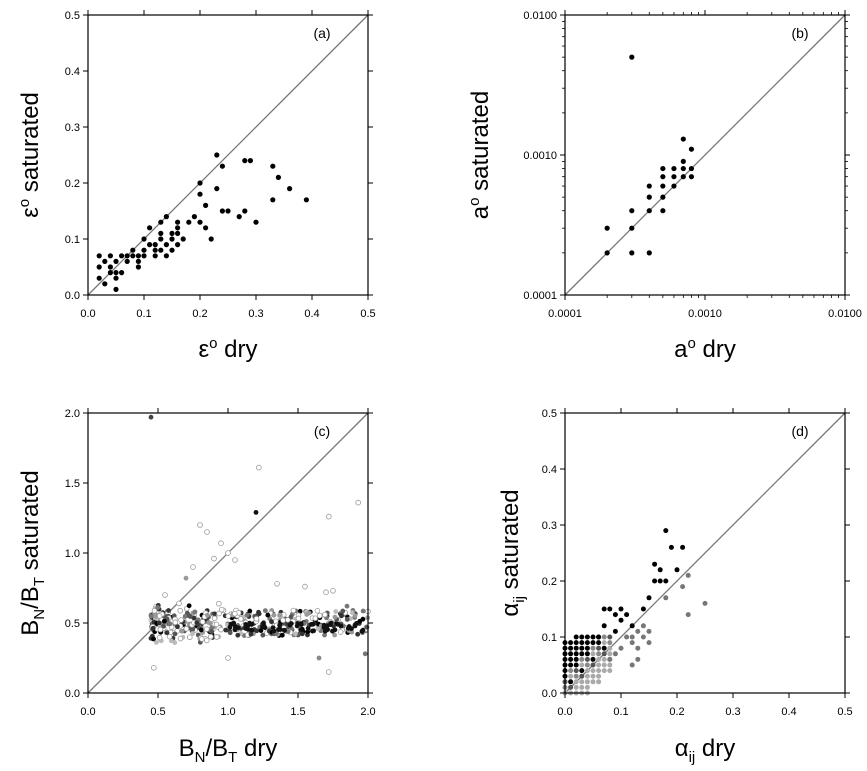 Image resolution: width=867 pixels, height=771 pixels. I want to click on panel-c-points, so click(259, 544).